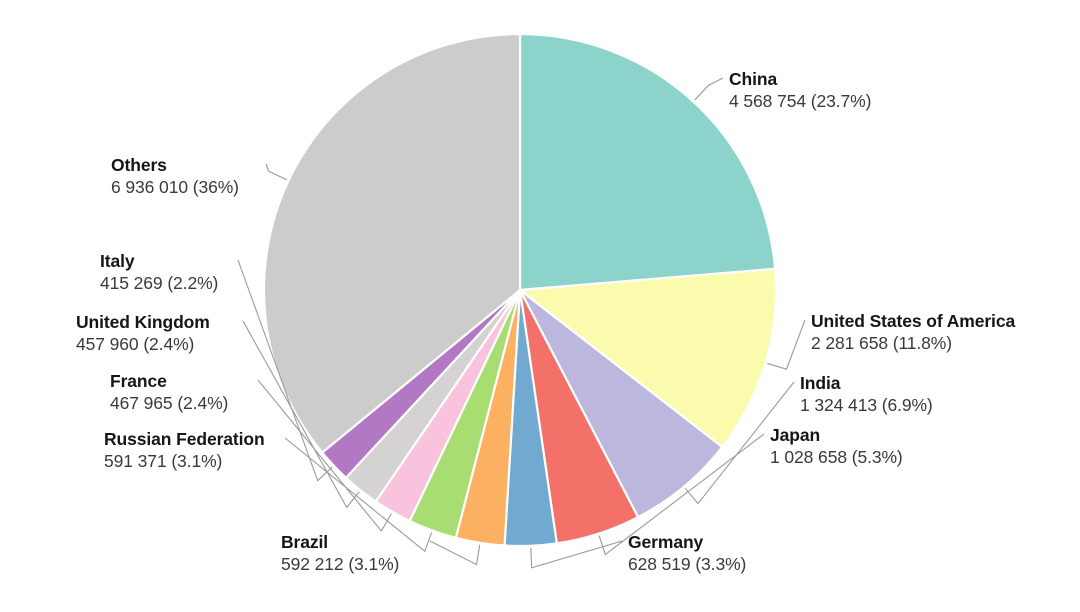 Image resolution: width=1080 pixels, height=612 pixels. I want to click on slice-label-uk-name: United Kingdom, so click(143, 322).